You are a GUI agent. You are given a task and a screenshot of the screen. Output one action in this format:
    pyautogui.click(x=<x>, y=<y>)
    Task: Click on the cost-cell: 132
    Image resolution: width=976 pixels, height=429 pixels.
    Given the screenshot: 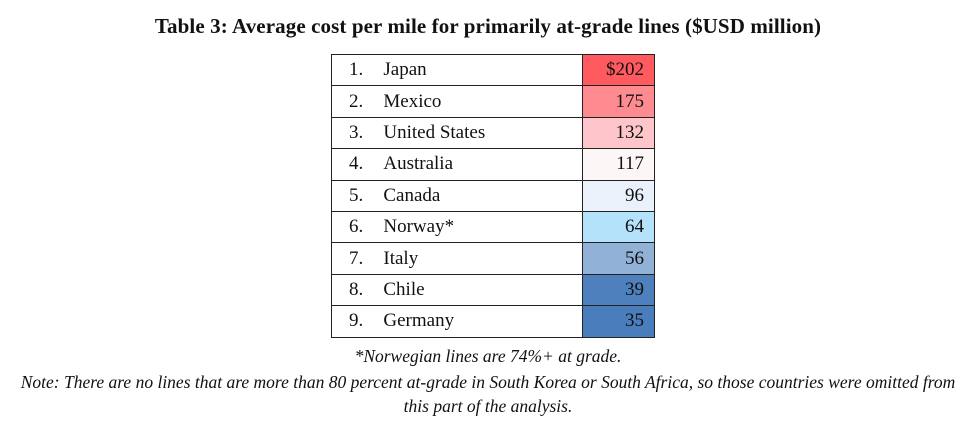 What is the action you would take?
    pyautogui.click(x=618, y=133)
    